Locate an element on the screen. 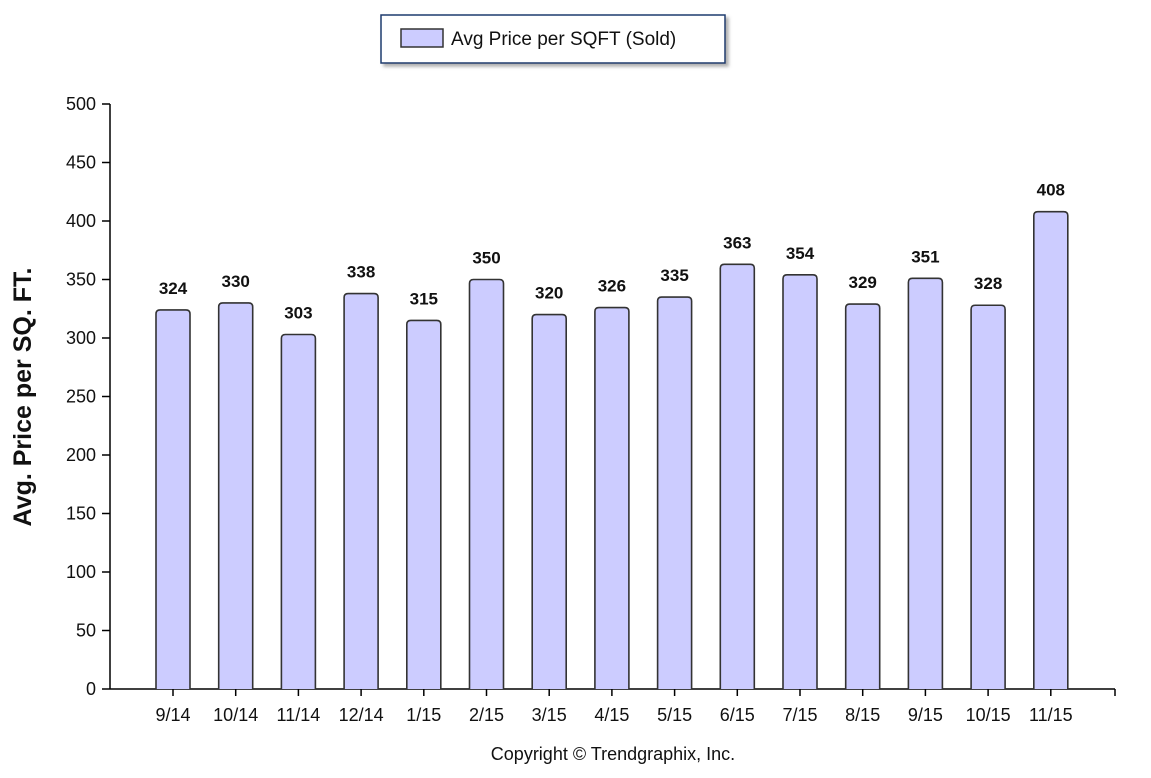 This screenshot has width=1151, height=778. bar-value-label: 408 is located at coordinates (1051, 190).